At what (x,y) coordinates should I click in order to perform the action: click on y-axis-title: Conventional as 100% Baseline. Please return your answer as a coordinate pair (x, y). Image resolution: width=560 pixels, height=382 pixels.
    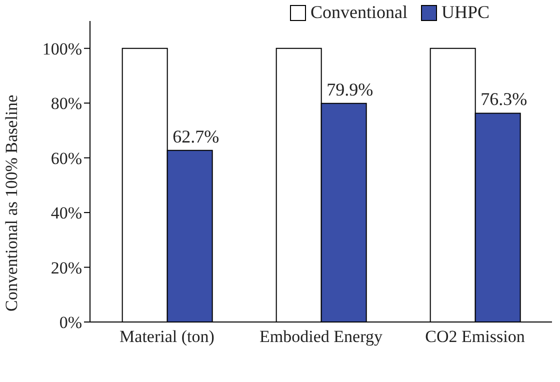
    Looking at the image, I should click on (12, 203).